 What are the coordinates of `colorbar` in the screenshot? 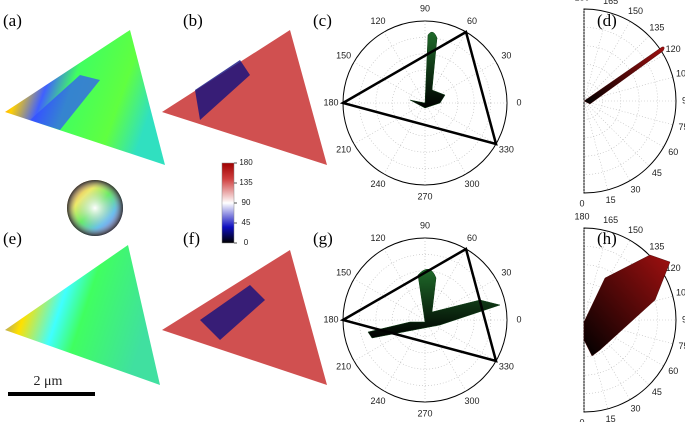 It's located at (228, 203).